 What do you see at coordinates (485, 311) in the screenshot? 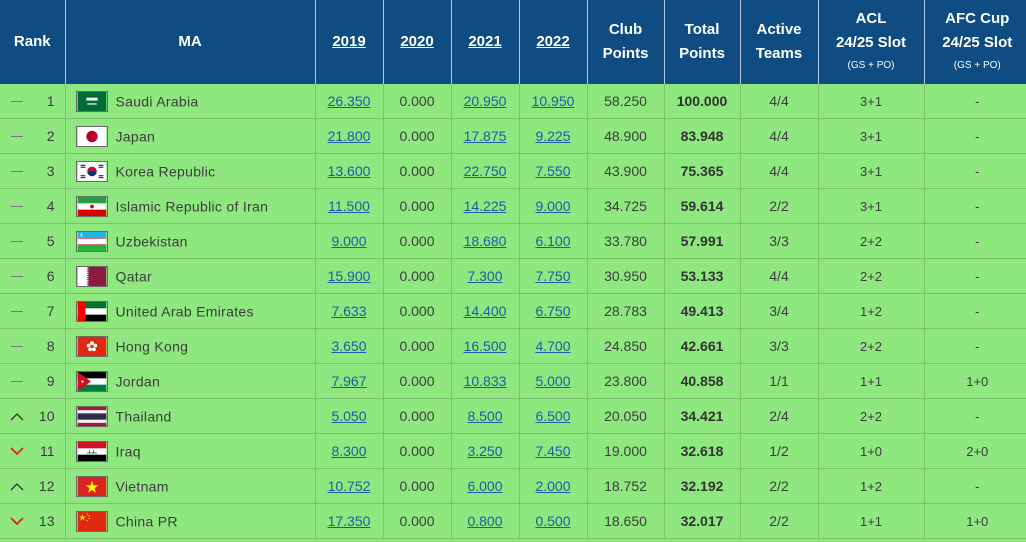
I see `points-2021-link: 14.400` at bounding box center [485, 311].